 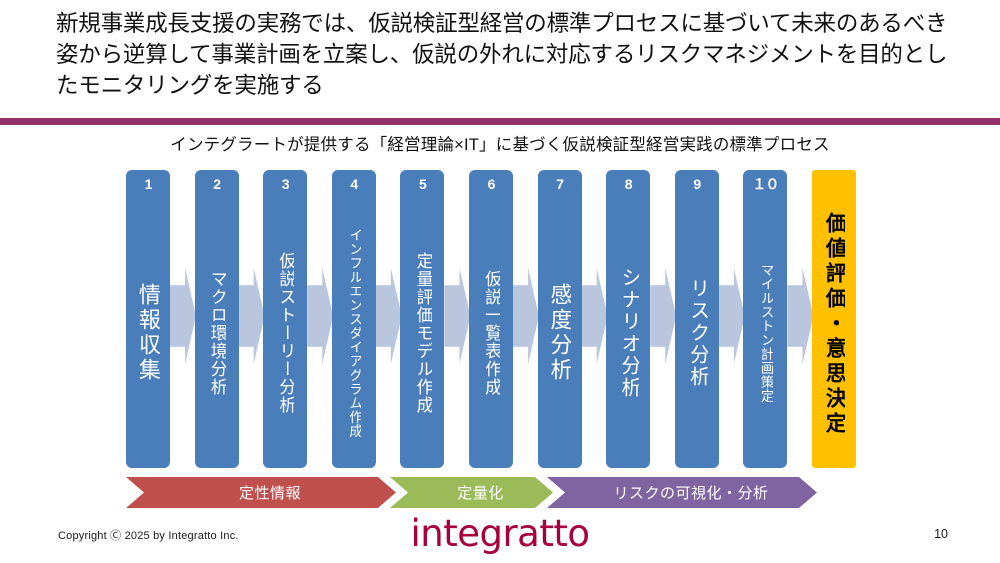 I want to click on process-step-number: 4, so click(x=354, y=184).